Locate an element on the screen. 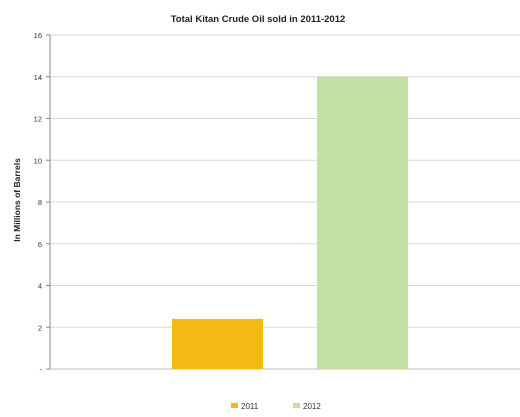 Image resolution: width=520 pixels, height=417 pixels. legend-swatch-2011 is located at coordinates (234, 405).